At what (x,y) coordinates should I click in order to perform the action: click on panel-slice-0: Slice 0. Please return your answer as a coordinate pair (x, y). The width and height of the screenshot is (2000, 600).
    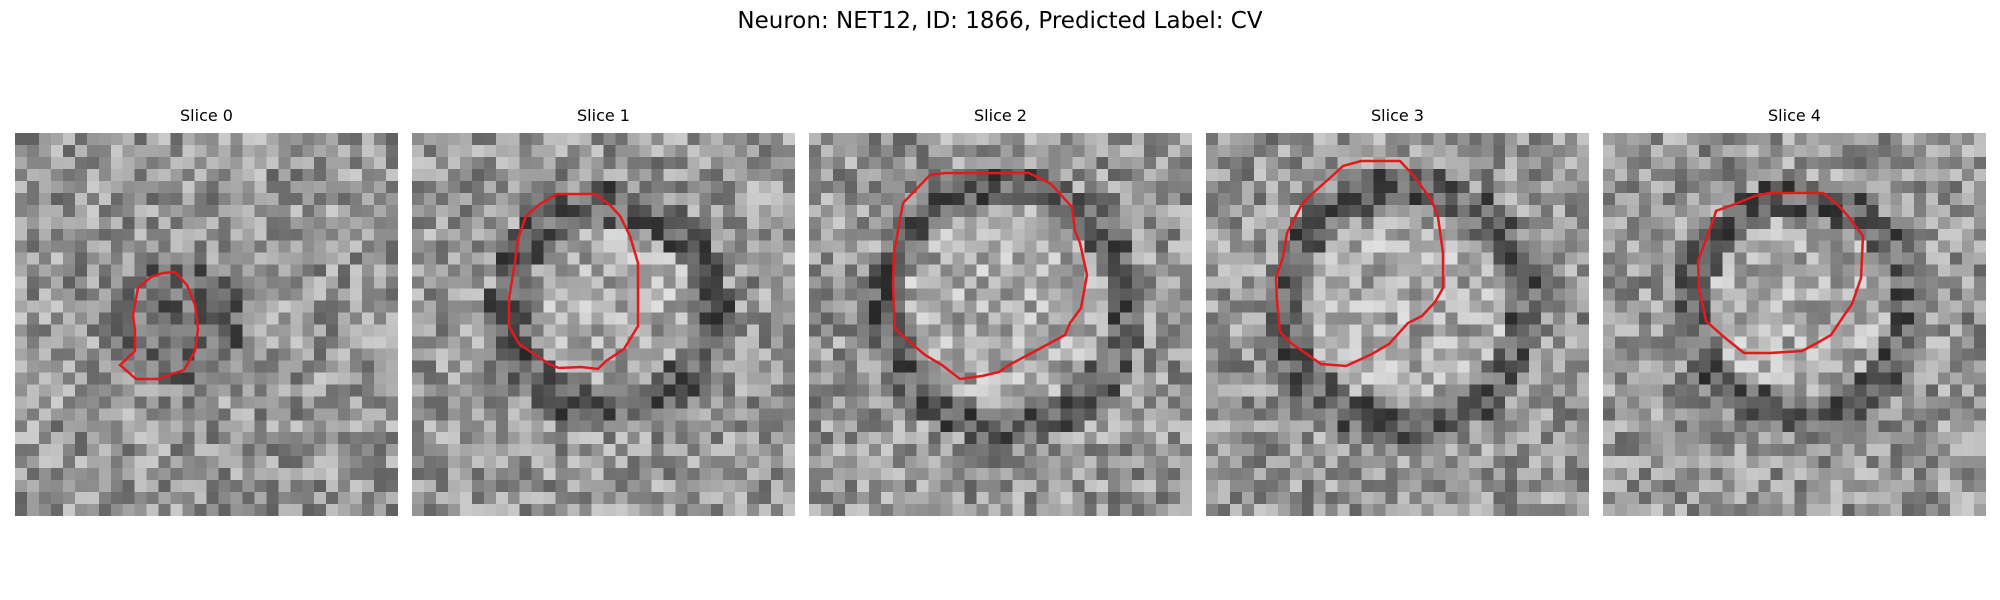
    Looking at the image, I should click on (206, 311).